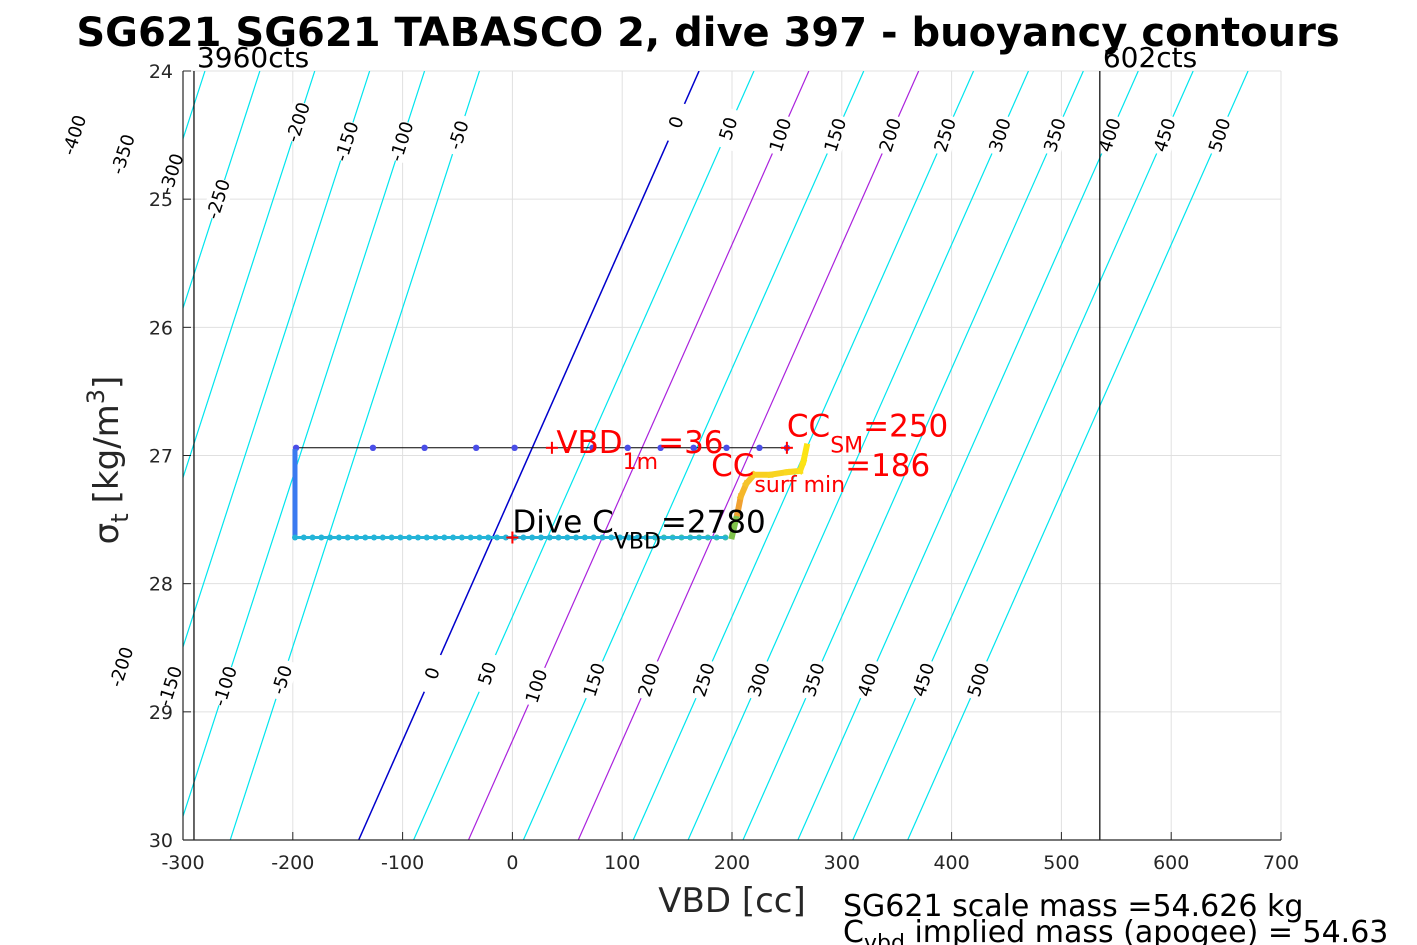 Image resolution: width=1417 pixels, height=945 pixels. What do you see at coordinates (172, 173) in the screenshot?
I see `contour-label-bg-top--300` at bounding box center [172, 173].